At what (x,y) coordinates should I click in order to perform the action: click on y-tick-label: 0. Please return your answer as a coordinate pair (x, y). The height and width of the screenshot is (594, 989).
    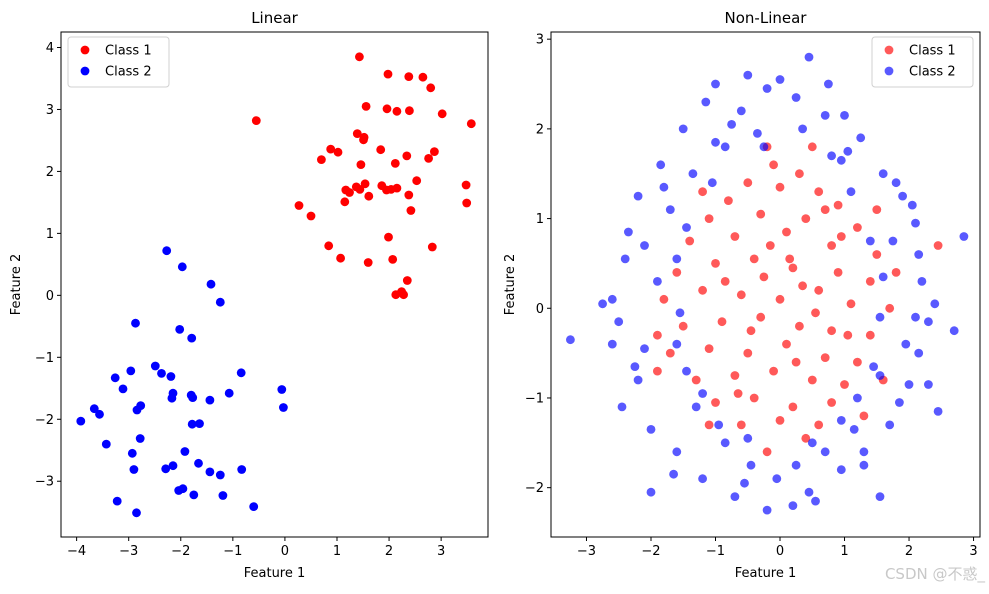
    Looking at the image, I should click on (540, 309).